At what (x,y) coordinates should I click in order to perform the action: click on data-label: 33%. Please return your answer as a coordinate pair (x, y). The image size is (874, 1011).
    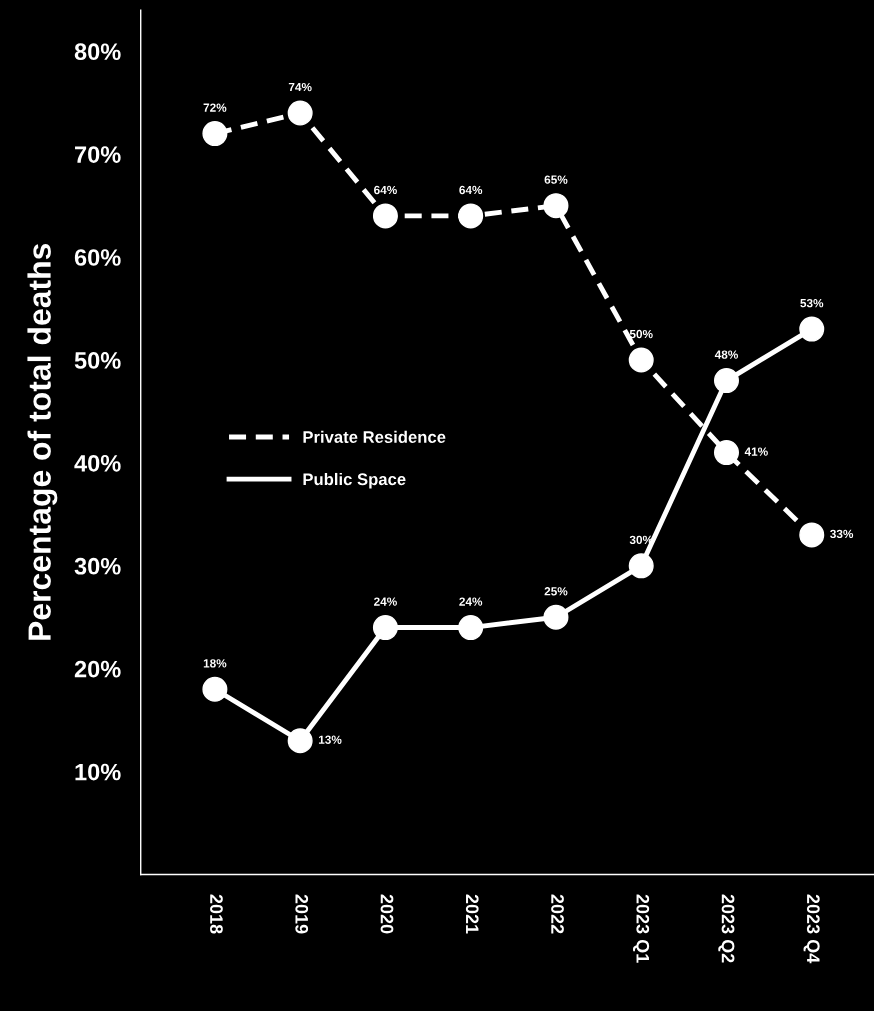
    Looking at the image, I should click on (842, 534).